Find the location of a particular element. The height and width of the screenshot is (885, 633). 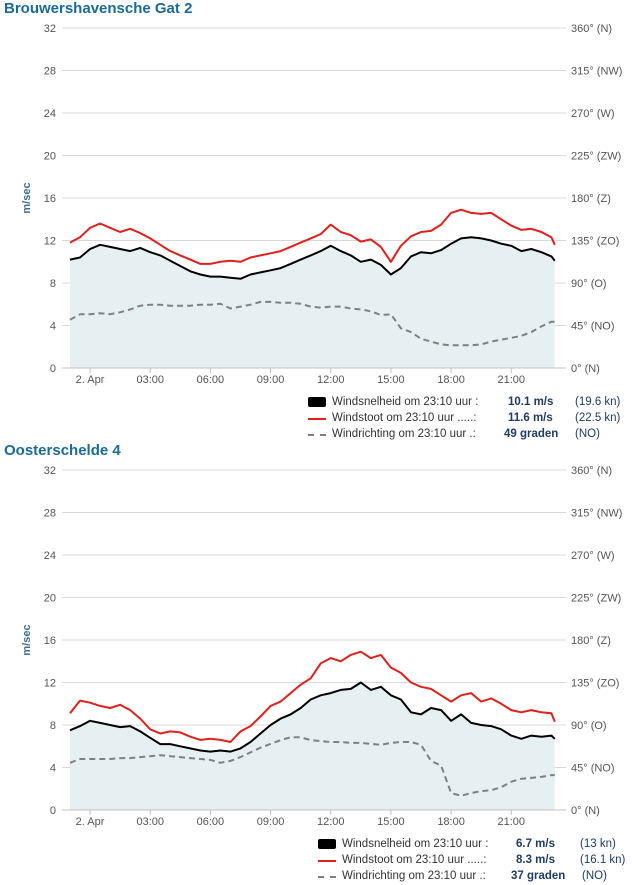

legend-unit: (13 kn) is located at coordinates (598, 844).